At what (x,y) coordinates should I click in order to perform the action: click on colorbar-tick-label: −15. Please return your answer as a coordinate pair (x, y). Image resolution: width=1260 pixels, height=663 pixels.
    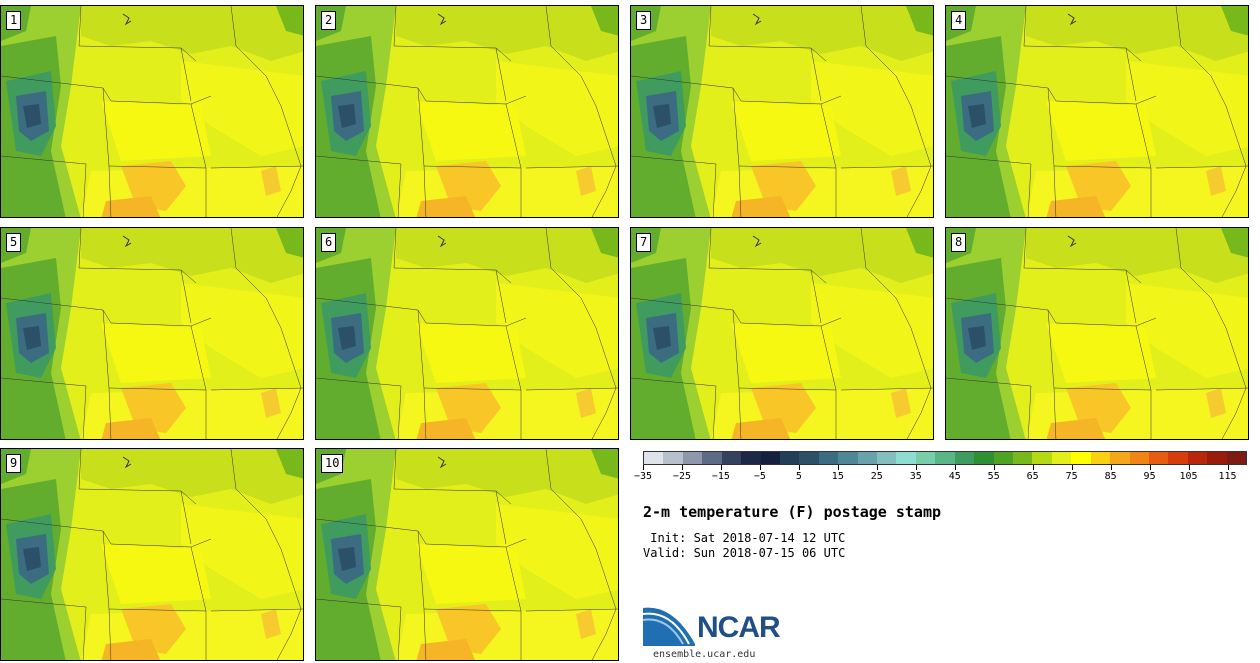
    Looking at the image, I should click on (720, 476).